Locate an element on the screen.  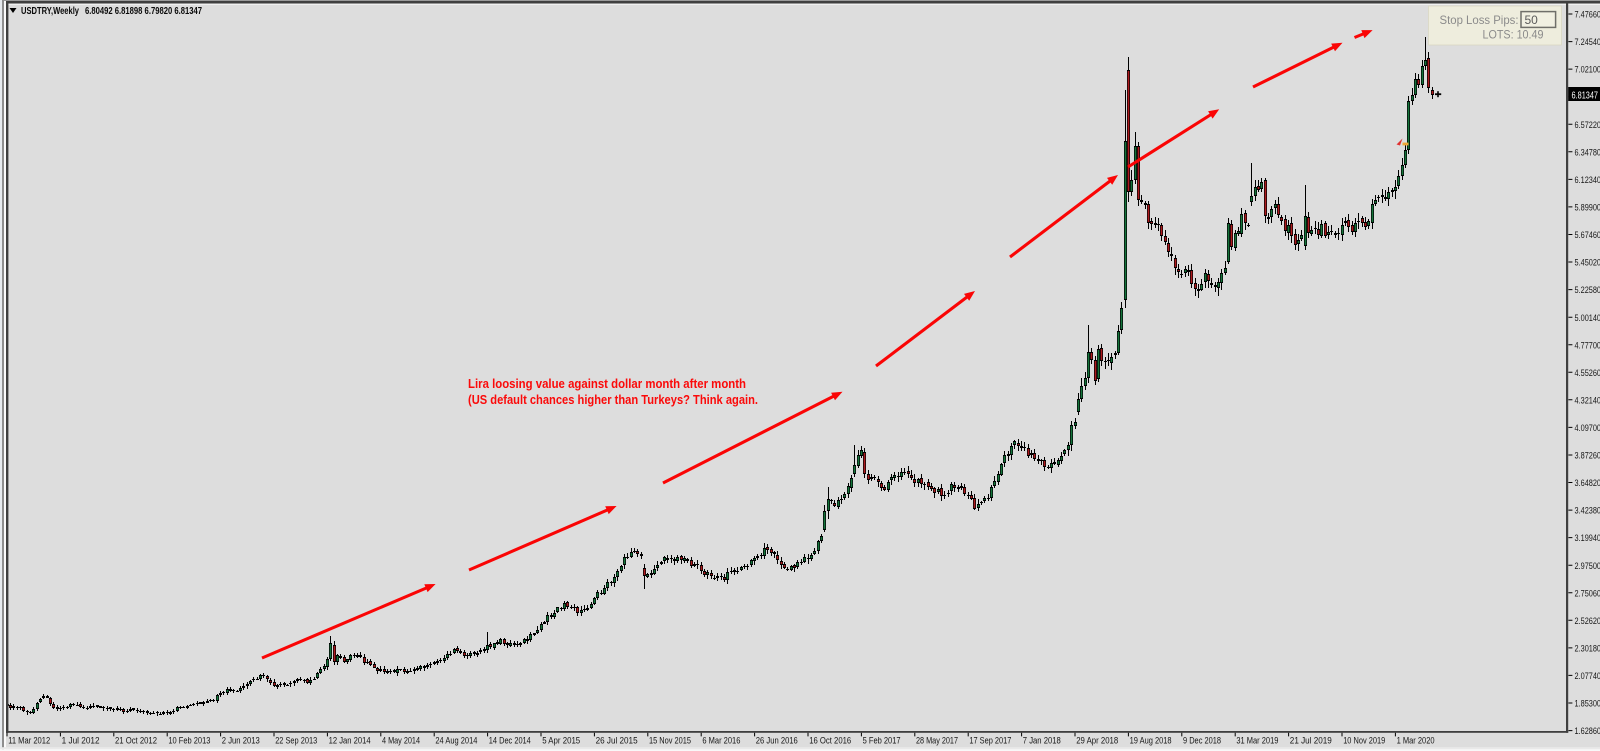
svg-text: 3.42380 is located at coordinates (1587, 511).